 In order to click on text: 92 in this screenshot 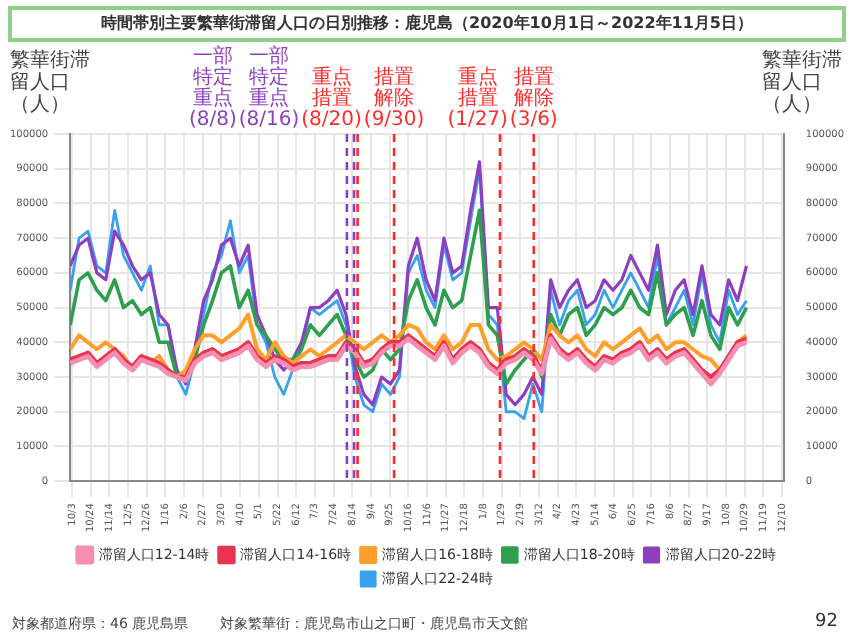, I will do `click(826, 622)`.